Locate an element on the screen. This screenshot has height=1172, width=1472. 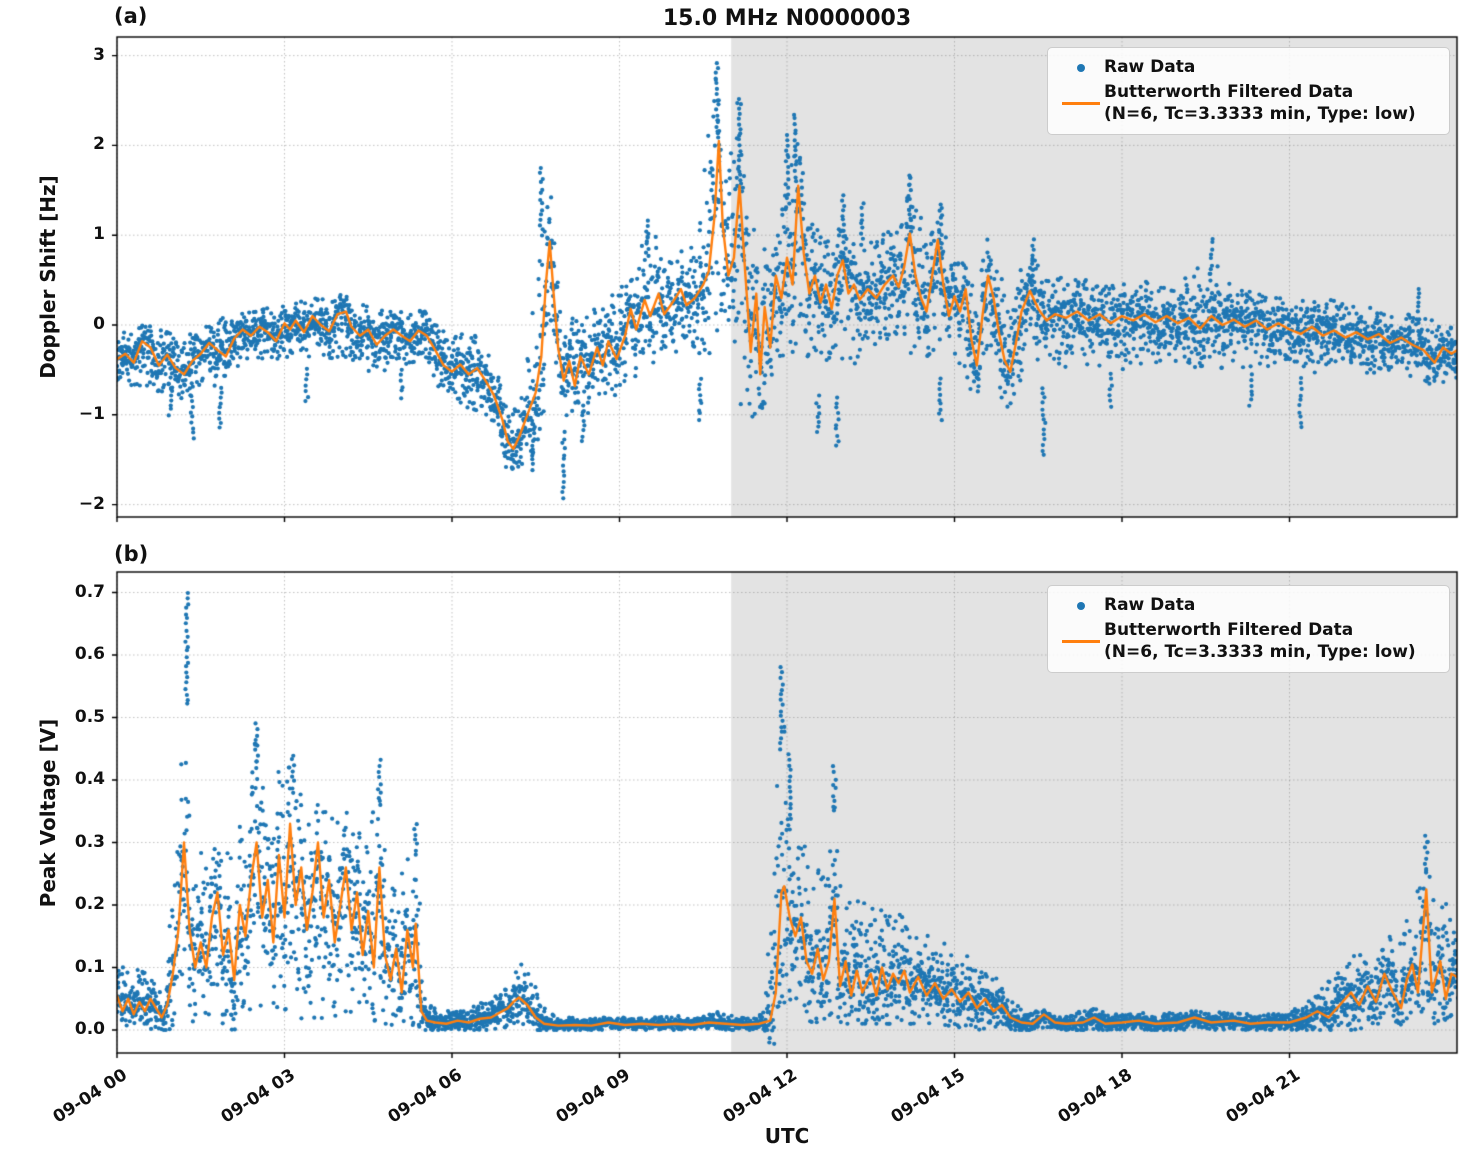
y-tick-label: 0.4 is located at coordinates (89, 779).